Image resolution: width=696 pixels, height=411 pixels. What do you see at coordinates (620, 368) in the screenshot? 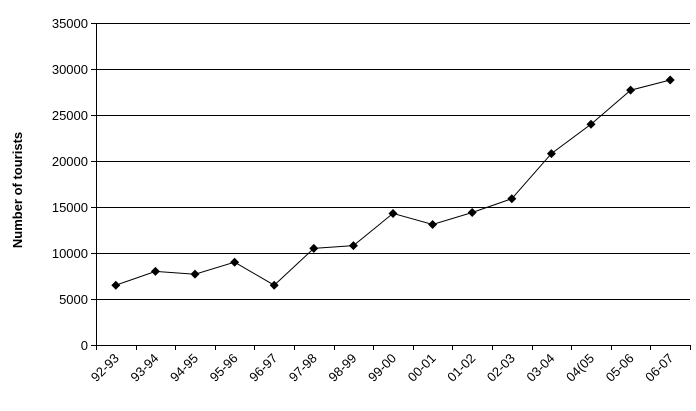
I see `x-tick-label: 05-06` at bounding box center [620, 368].